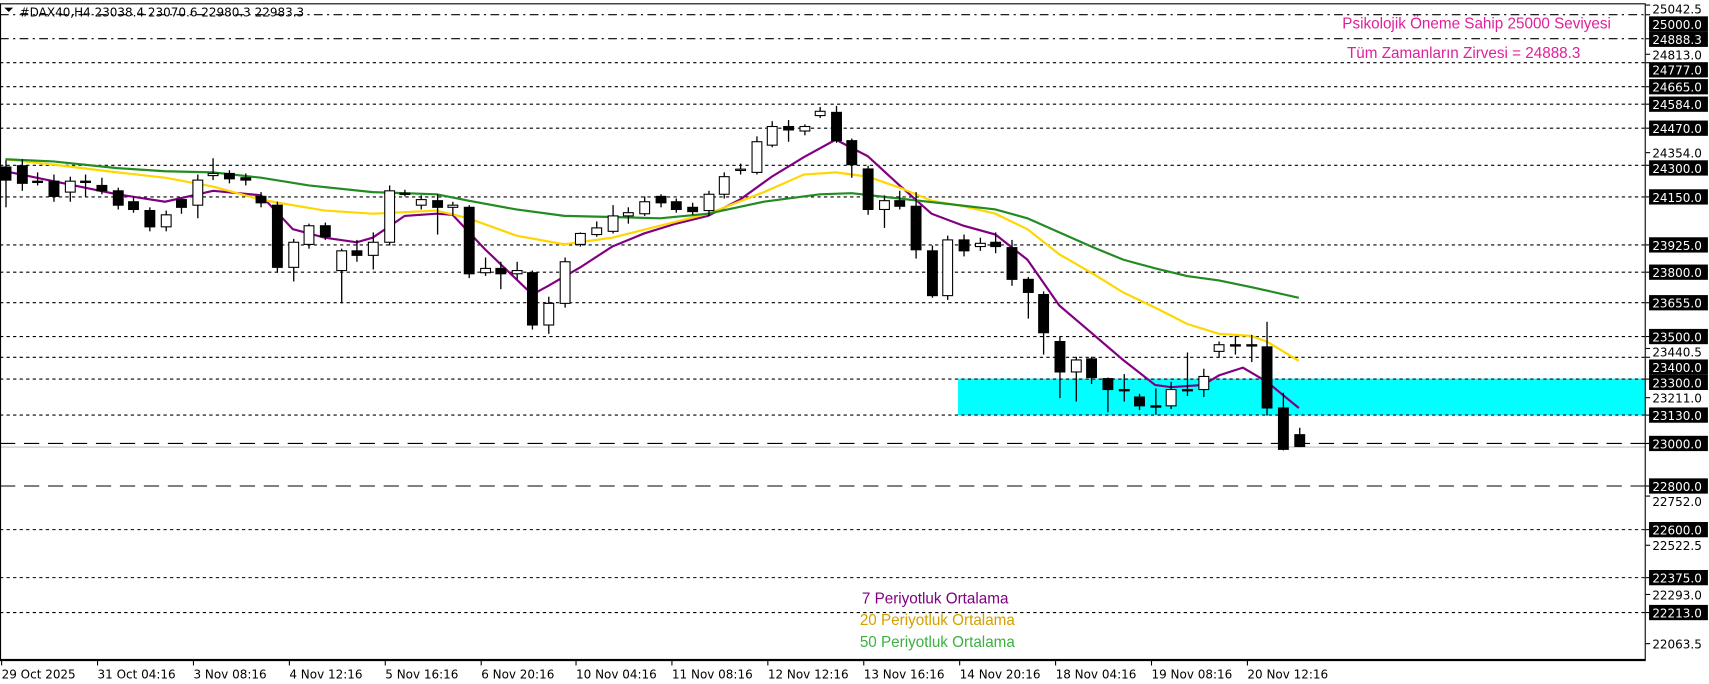 The image size is (1709, 684). I want to click on price-tick-label: 22293.0, so click(1677, 595).